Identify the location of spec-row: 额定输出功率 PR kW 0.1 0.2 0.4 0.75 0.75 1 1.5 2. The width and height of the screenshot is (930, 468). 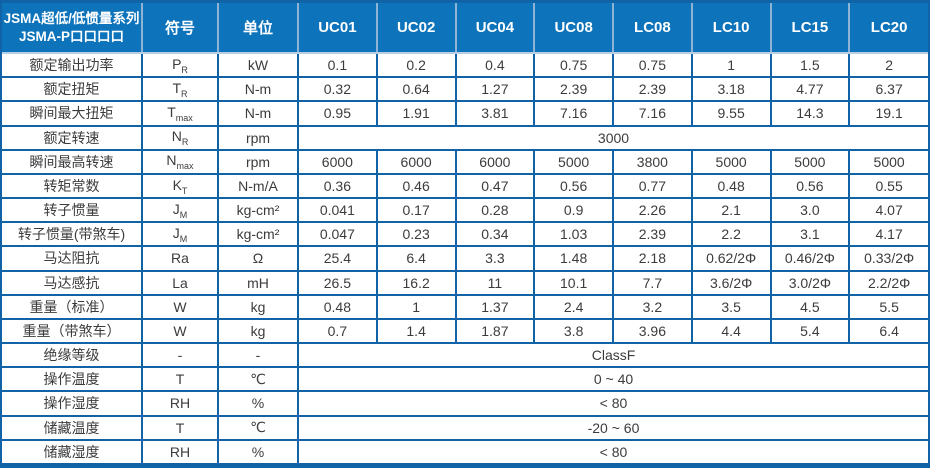
(465, 66).